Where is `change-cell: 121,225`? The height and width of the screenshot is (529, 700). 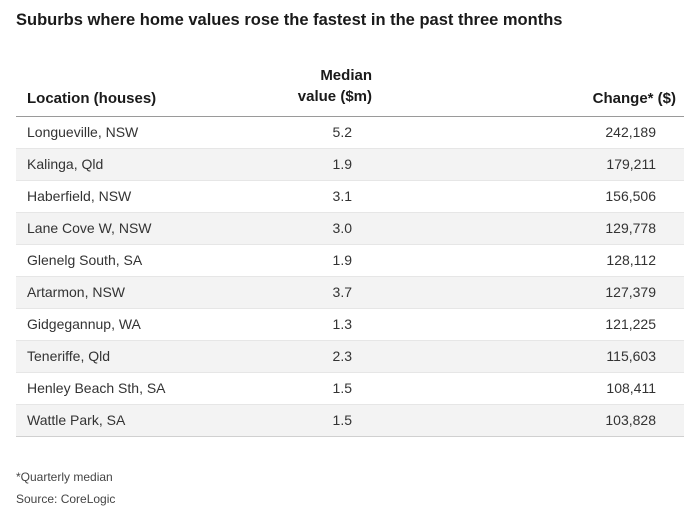 change-cell: 121,225 is located at coordinates (630, 324).